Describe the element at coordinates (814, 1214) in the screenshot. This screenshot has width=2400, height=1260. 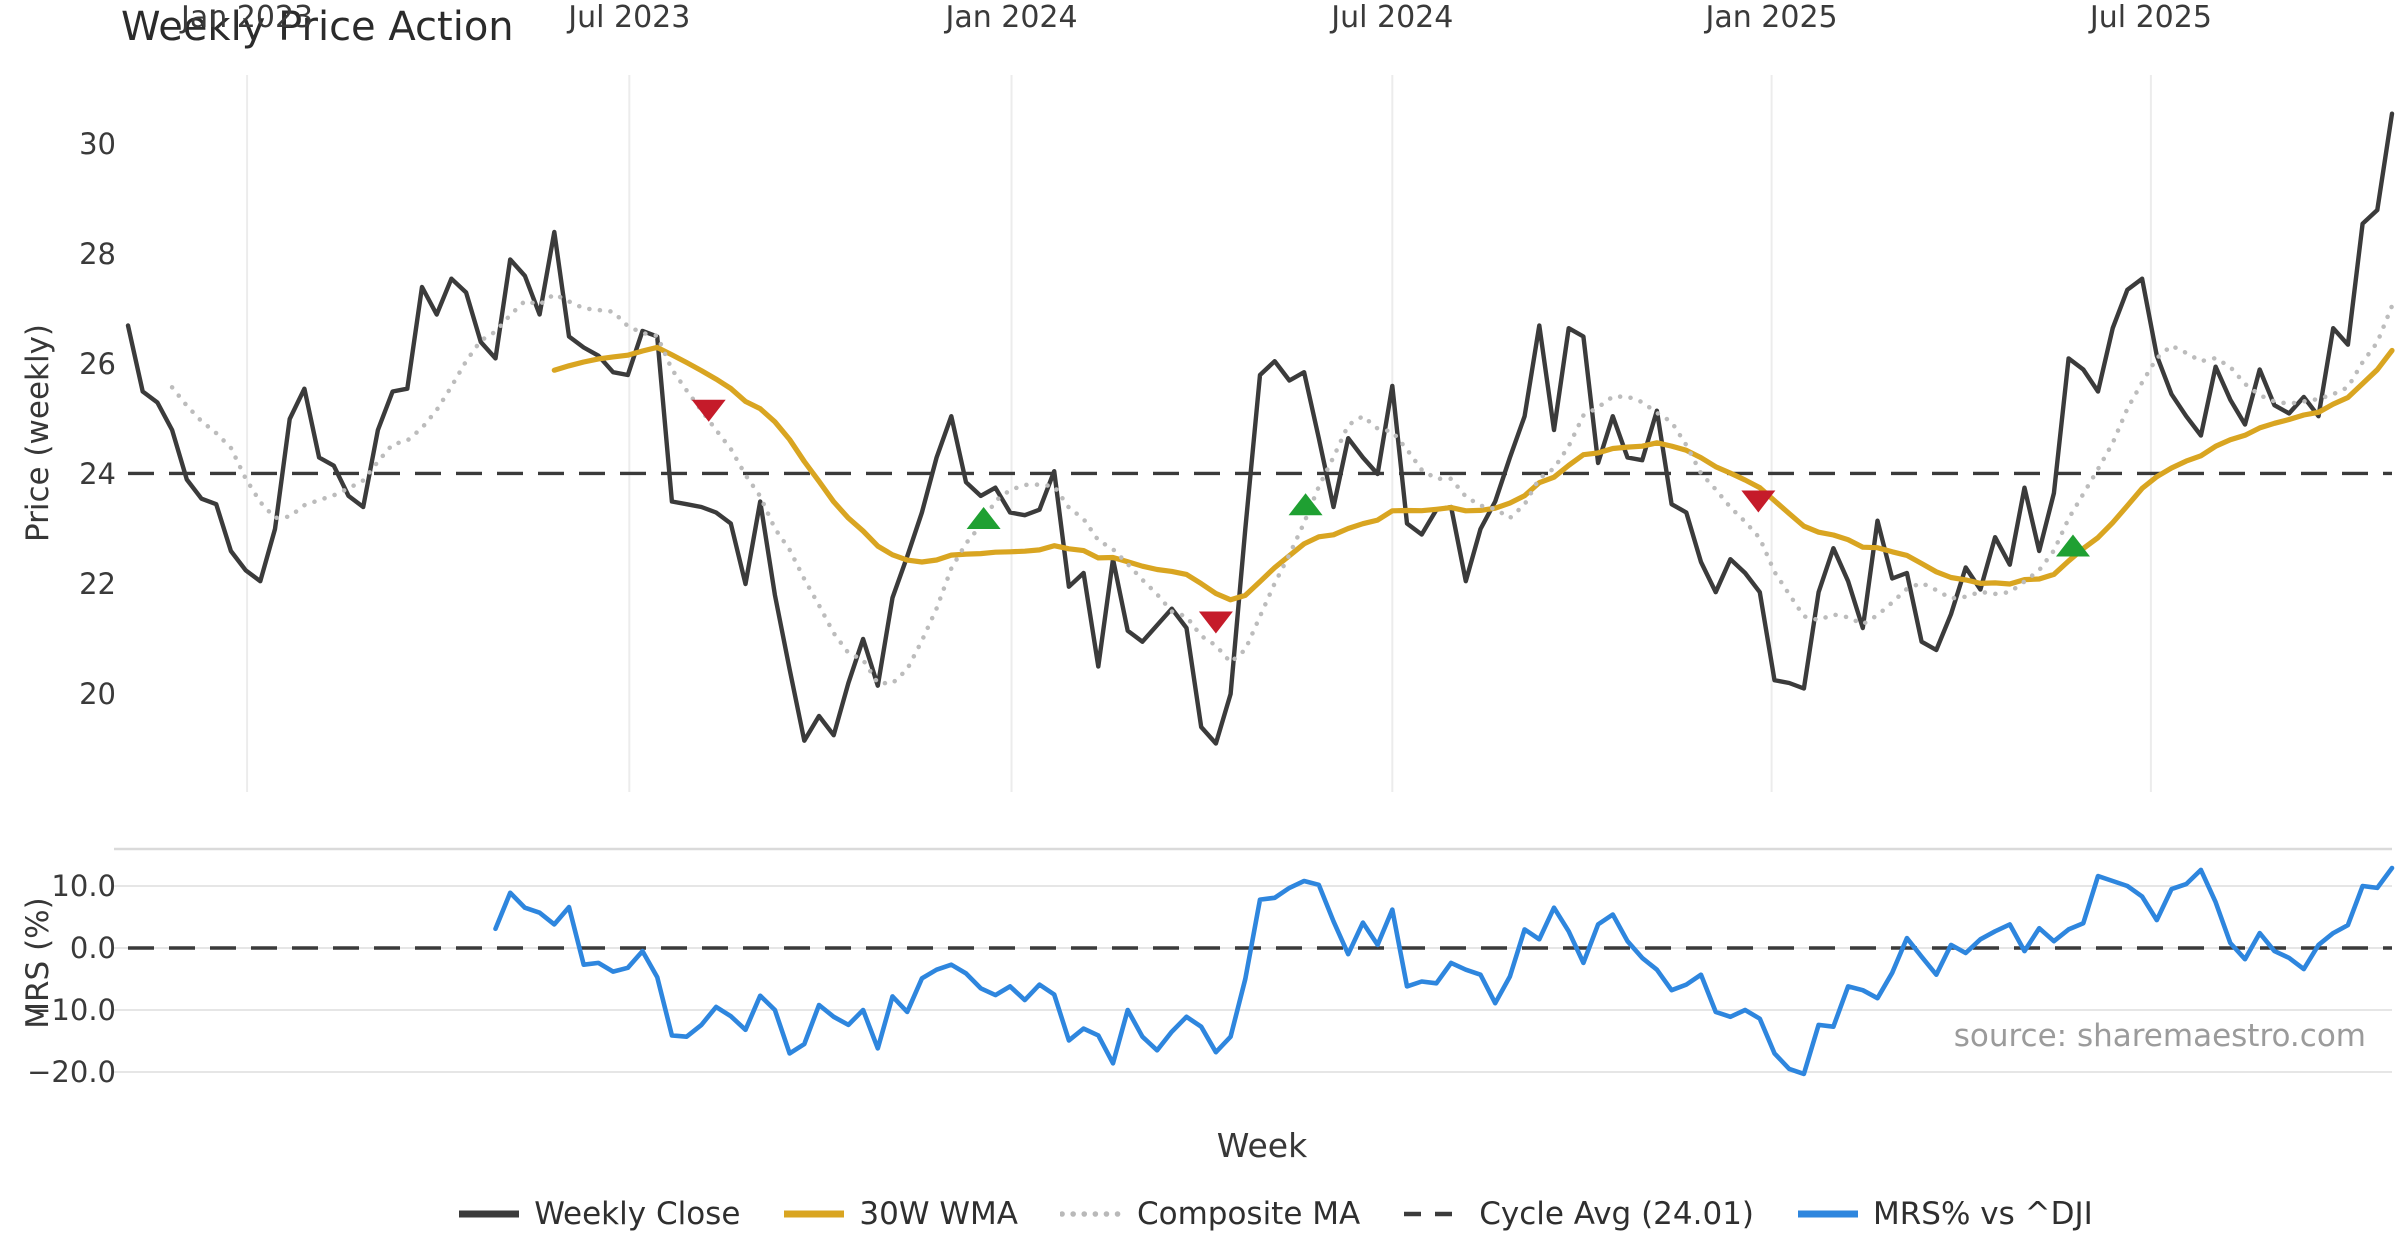
I see `wma-line-sample` at that location.